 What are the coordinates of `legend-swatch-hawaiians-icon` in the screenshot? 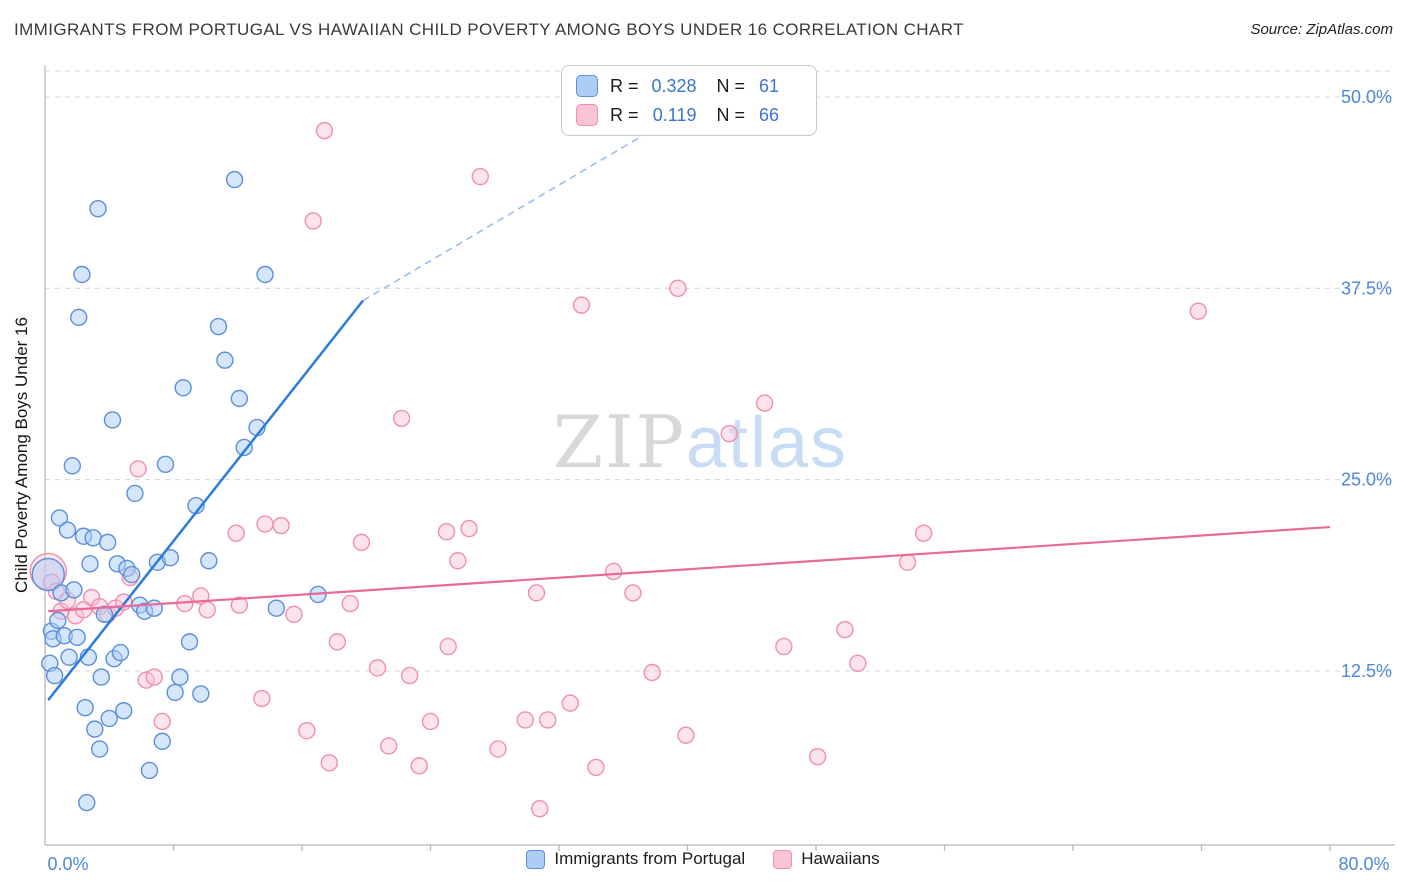 It's located at (783, 859).